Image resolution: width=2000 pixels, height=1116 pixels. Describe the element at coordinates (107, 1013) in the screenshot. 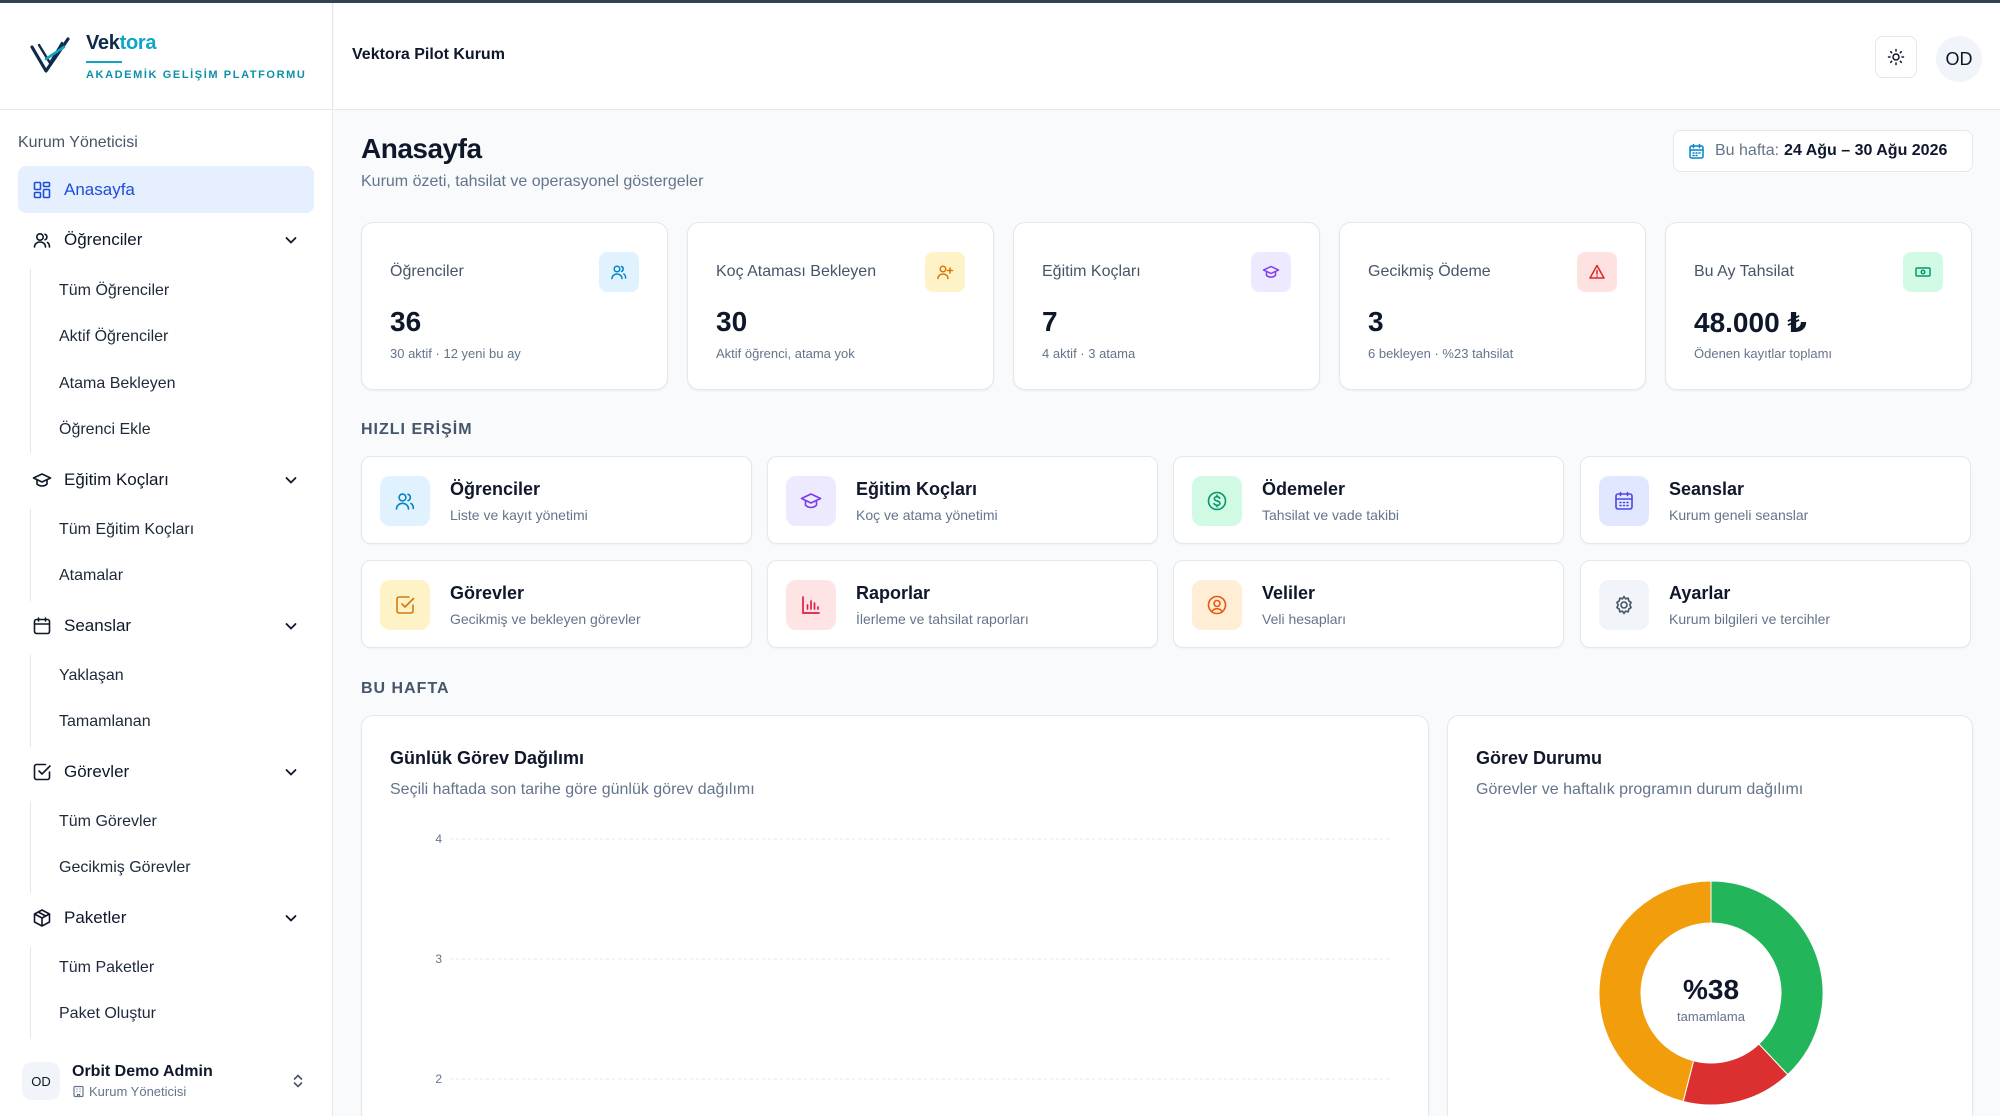

I see `sidebar-item-paket-olustur: Paket Oluştur` at that location.